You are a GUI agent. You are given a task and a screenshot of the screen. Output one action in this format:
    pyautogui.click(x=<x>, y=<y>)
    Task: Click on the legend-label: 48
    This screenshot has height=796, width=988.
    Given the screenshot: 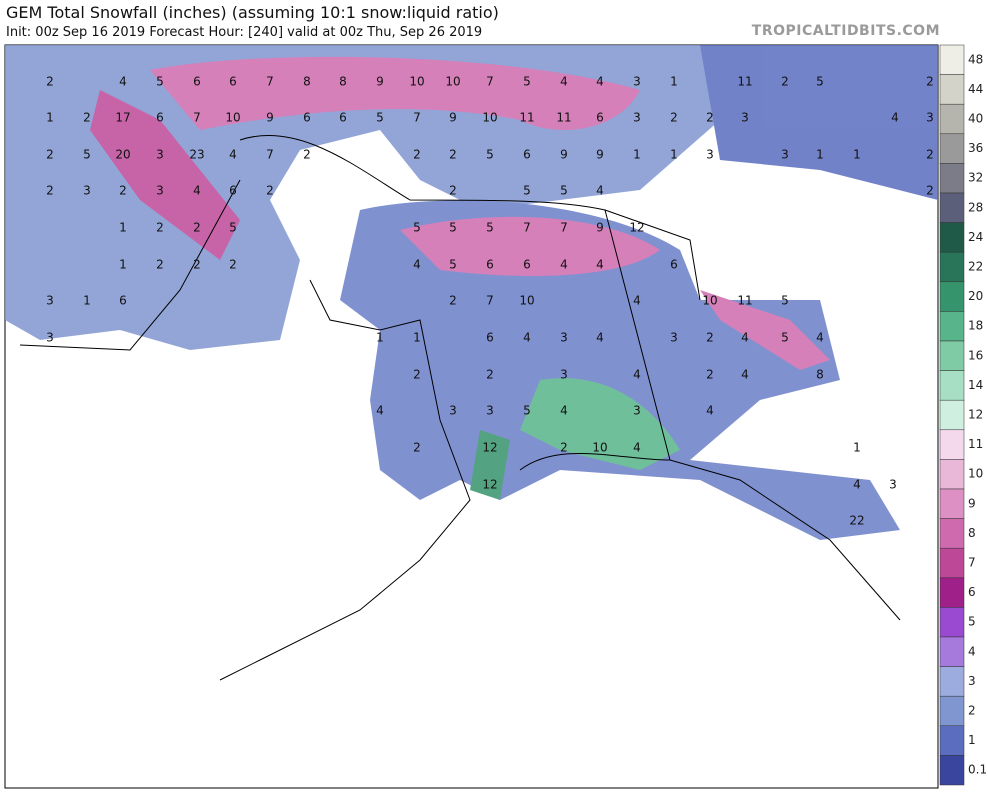 What is the action you would take?
    pyautogui.click(x=975, y=59)
    